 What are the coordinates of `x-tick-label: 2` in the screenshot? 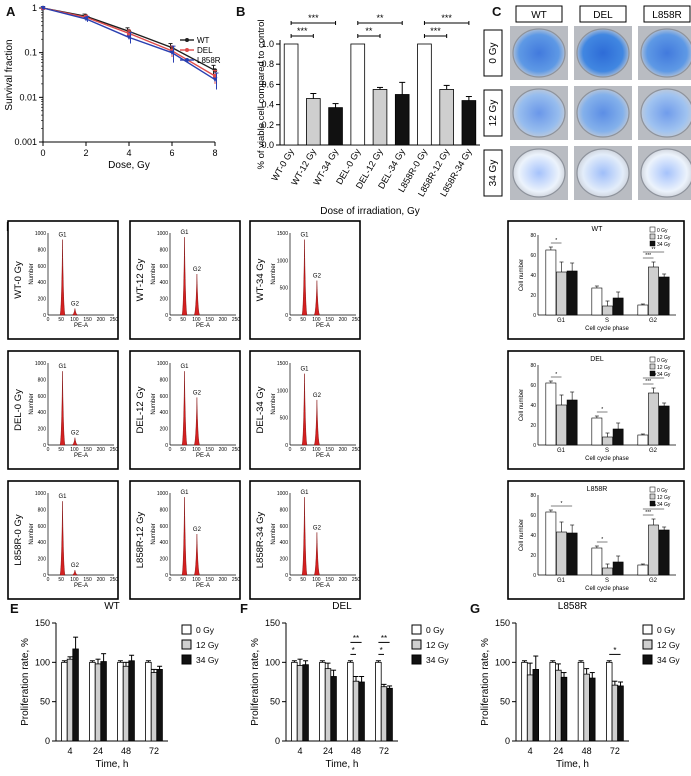 It's located at (85, 153).